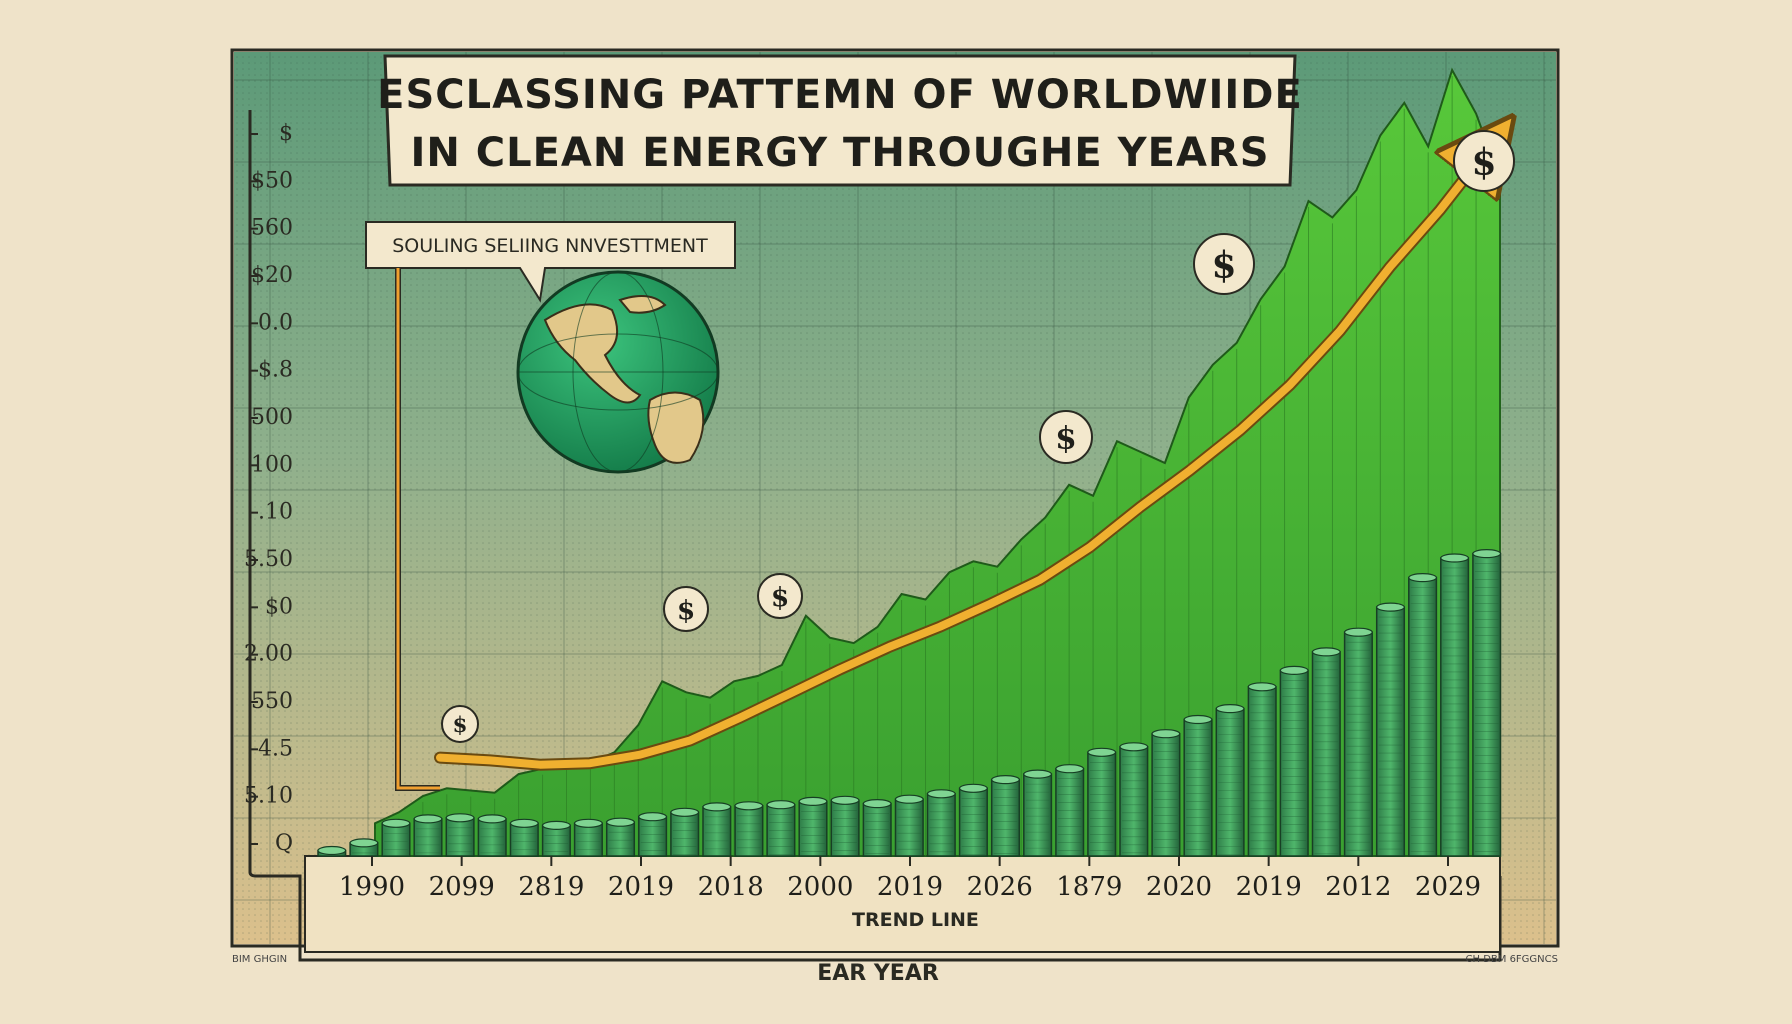  Describe the element at coordinates (618, 372) in the screenshot. I see `globe-icon` at that location.